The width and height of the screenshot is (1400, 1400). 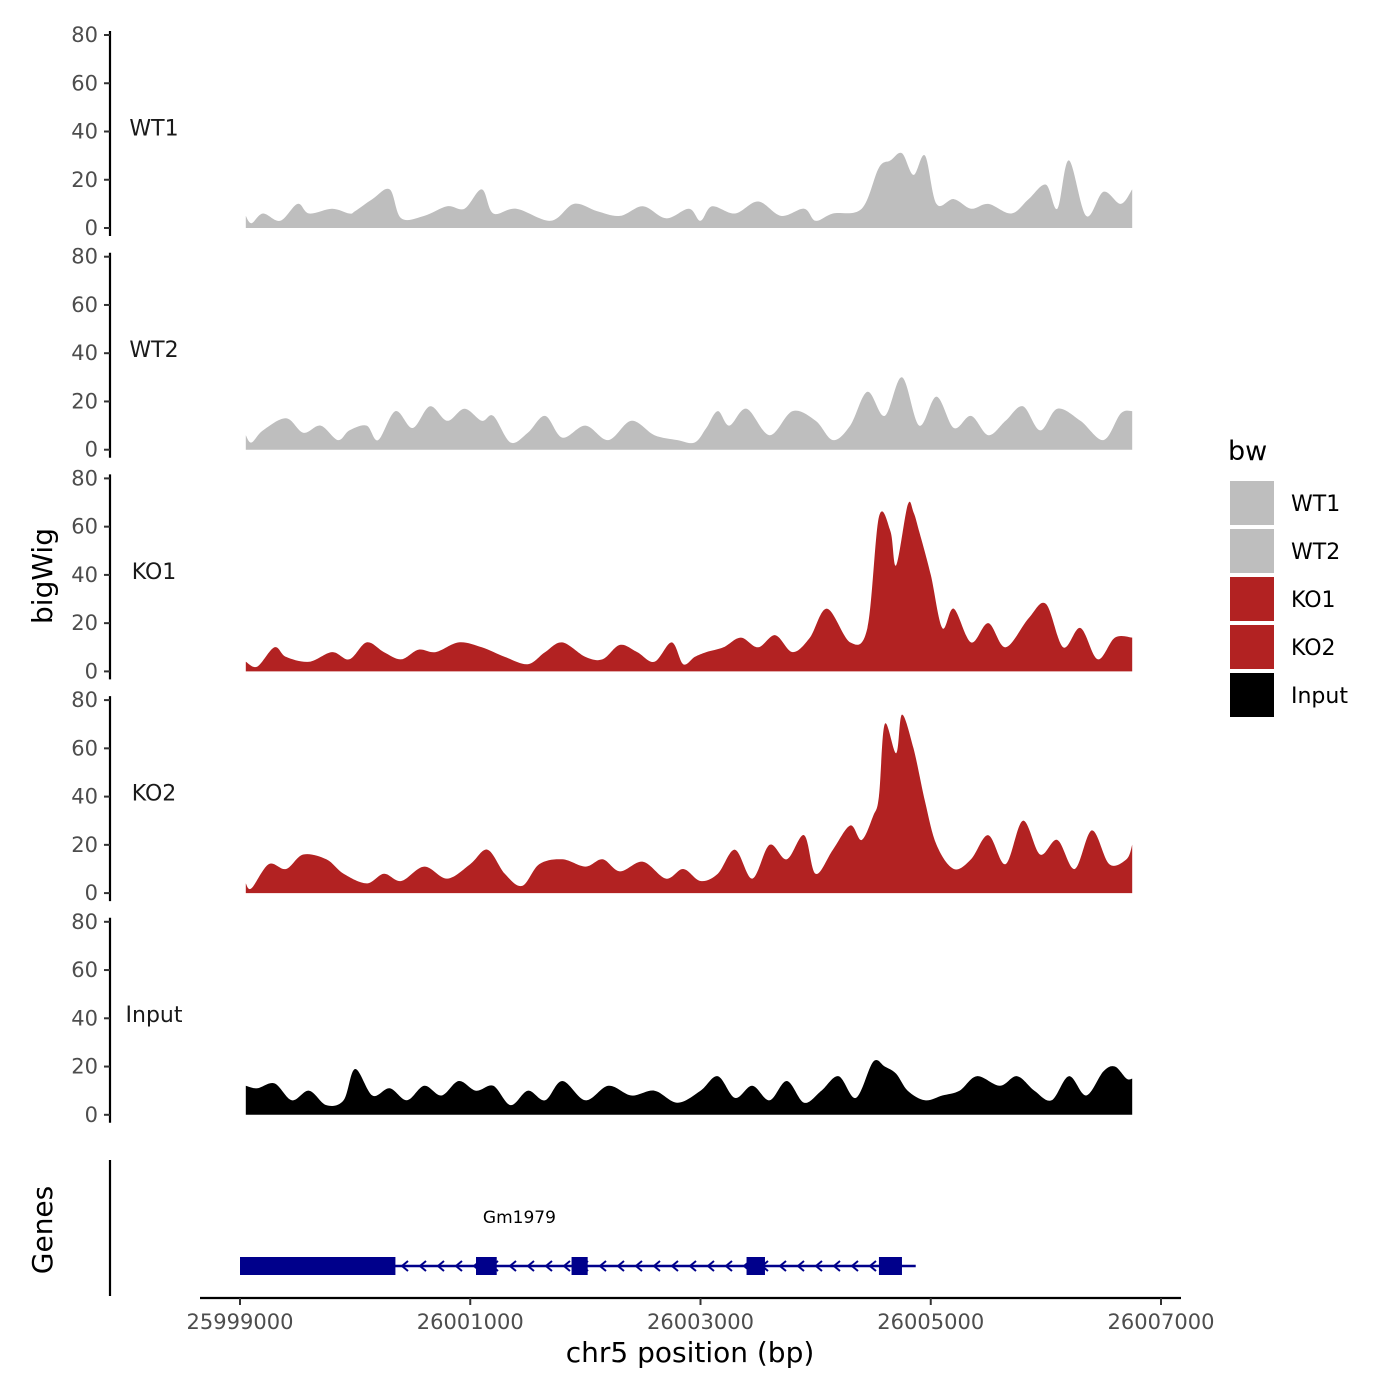 What do you see at coordinates (1313, 600) in the screenshot?
I see `legend-label-ko1: KO1` at bounding box center [1313, 600].